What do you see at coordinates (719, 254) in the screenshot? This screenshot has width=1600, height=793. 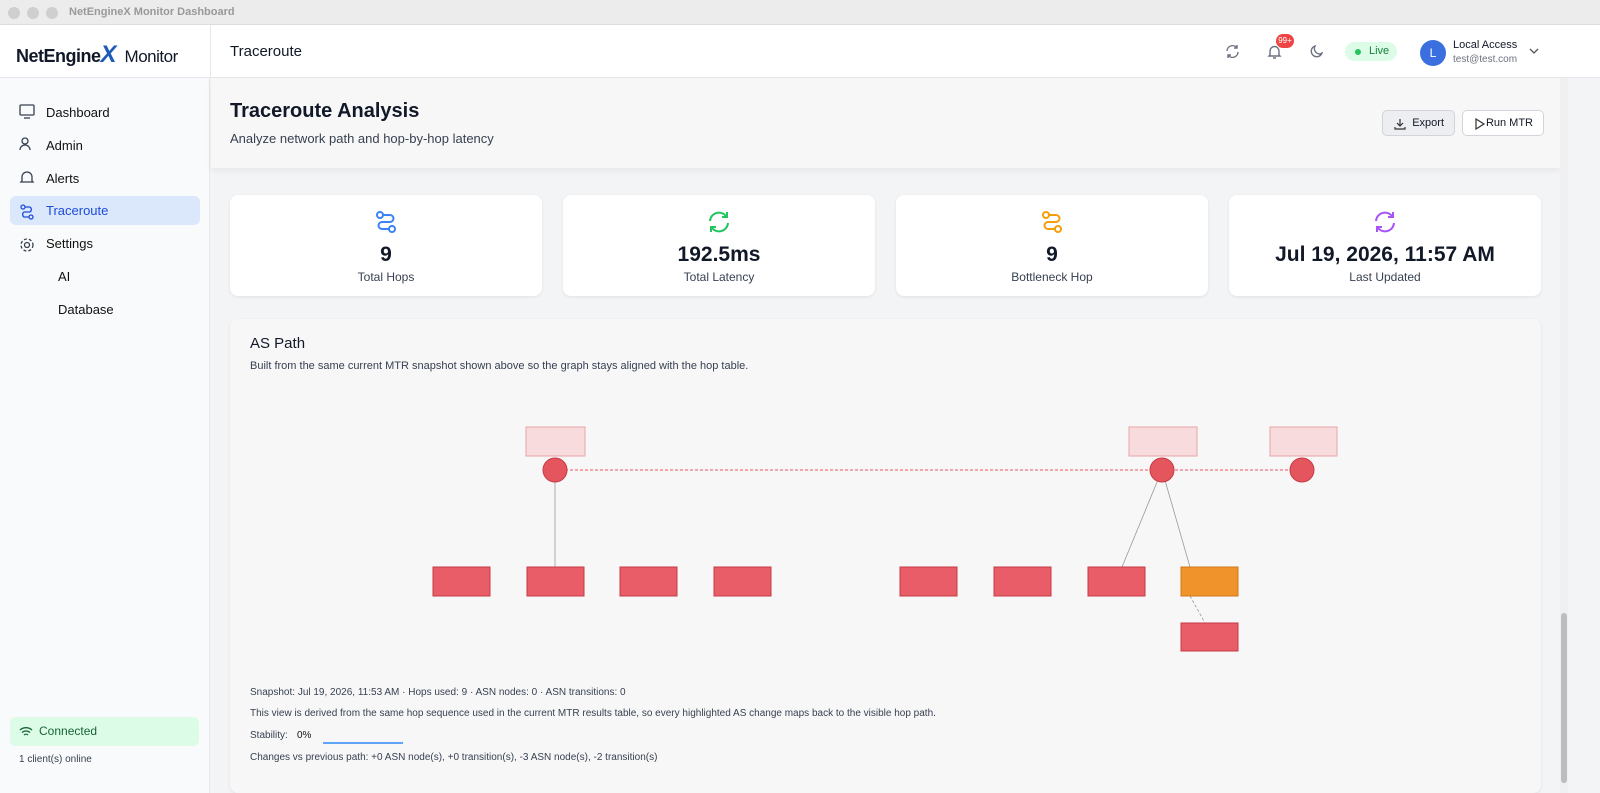 I see `stat-value: 192.5ms` at bounding box center [719, 254].